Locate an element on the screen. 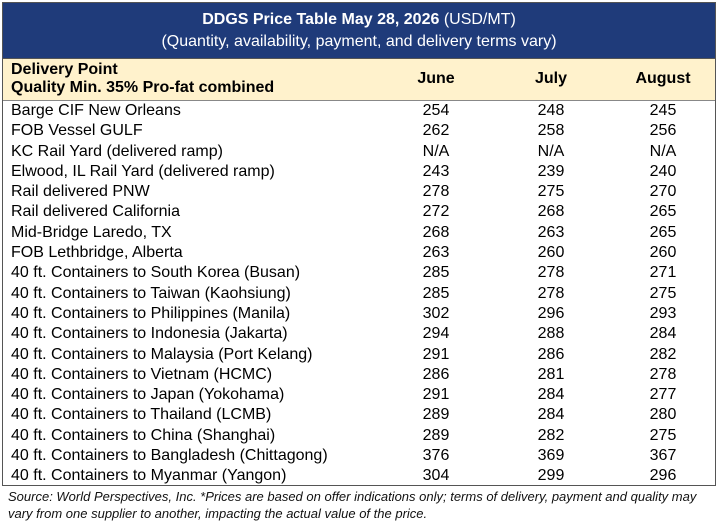 The image size is (720, 527). table-row: KC Rail Yard (delivered ramp) N/A N/A N/A is located at coordinates (359, 152).